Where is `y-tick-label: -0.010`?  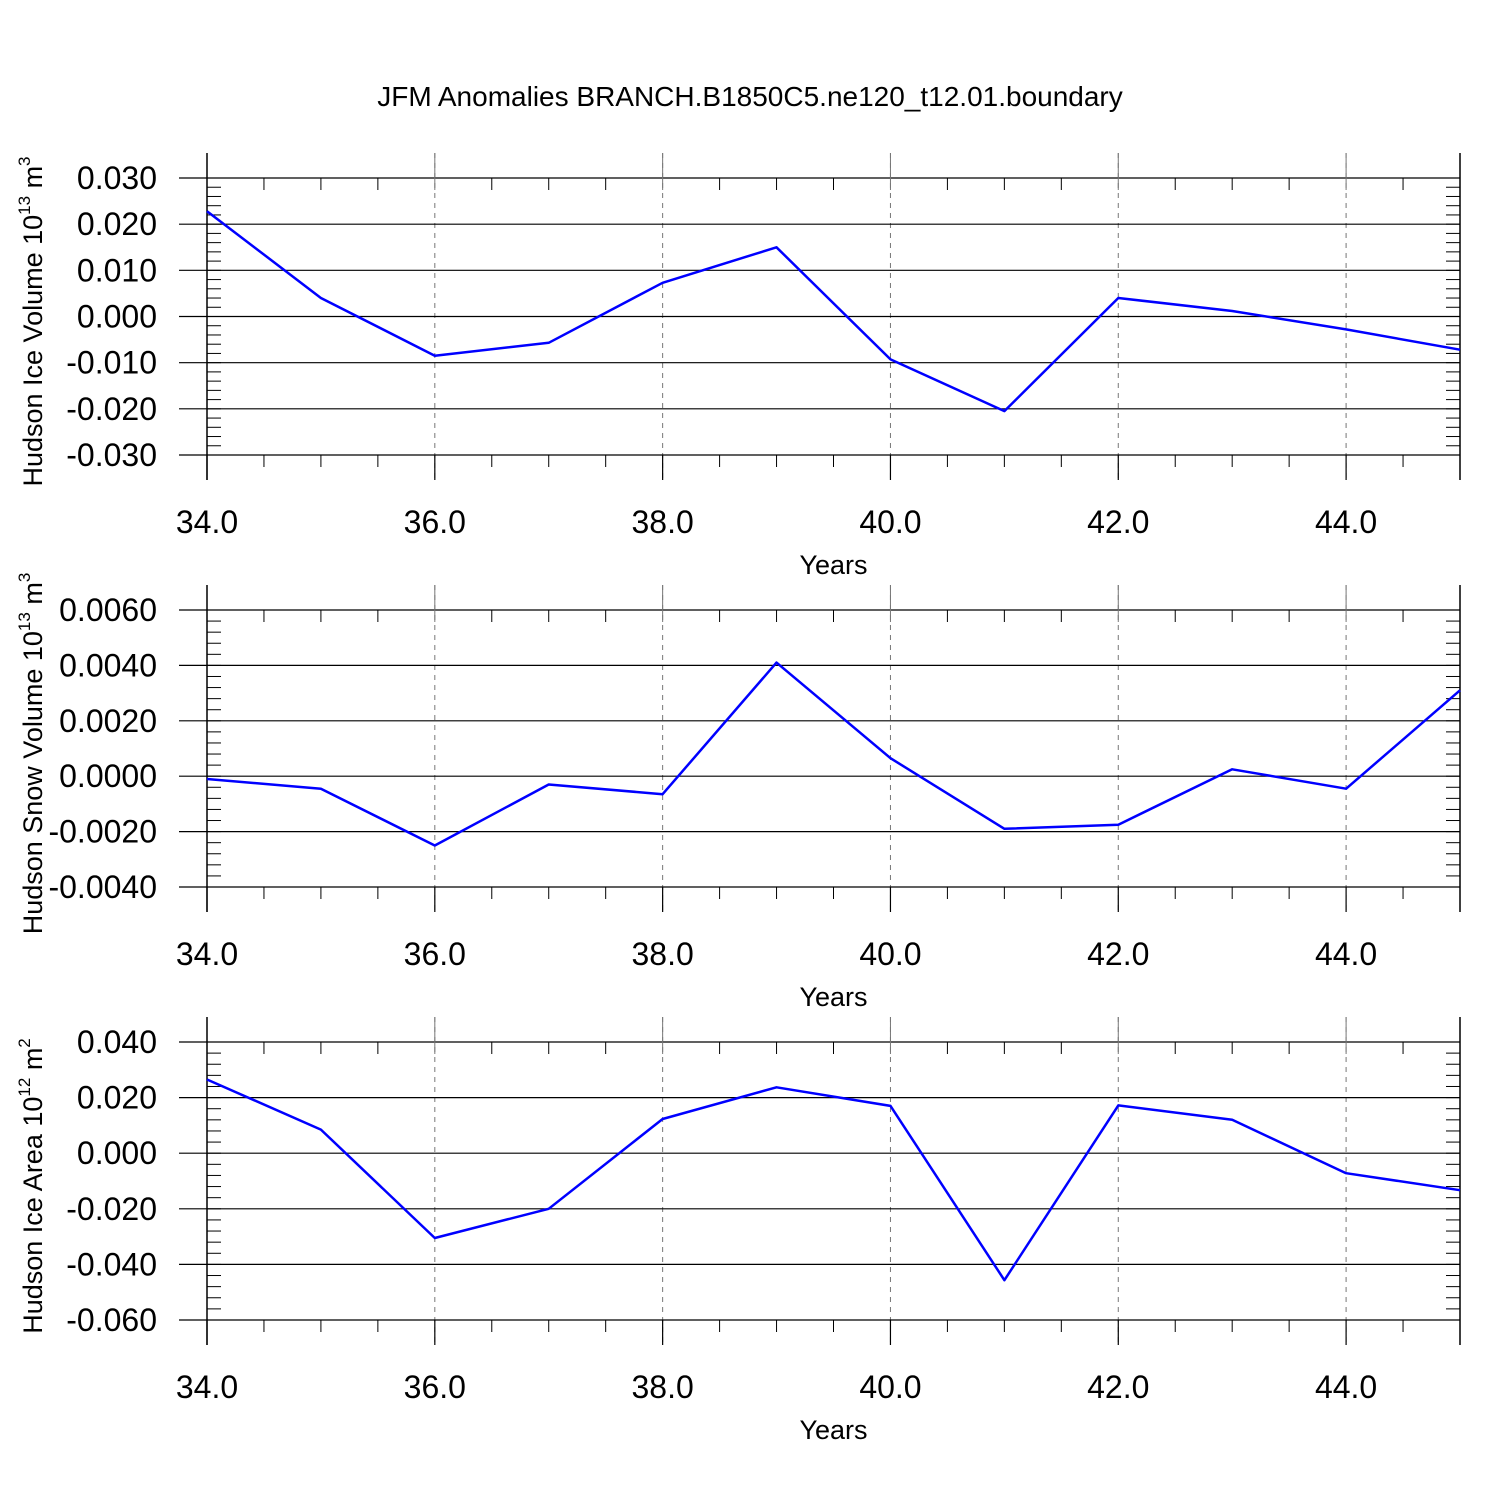 y-tick-label: -0.010 is located at coordinates (111, 363).